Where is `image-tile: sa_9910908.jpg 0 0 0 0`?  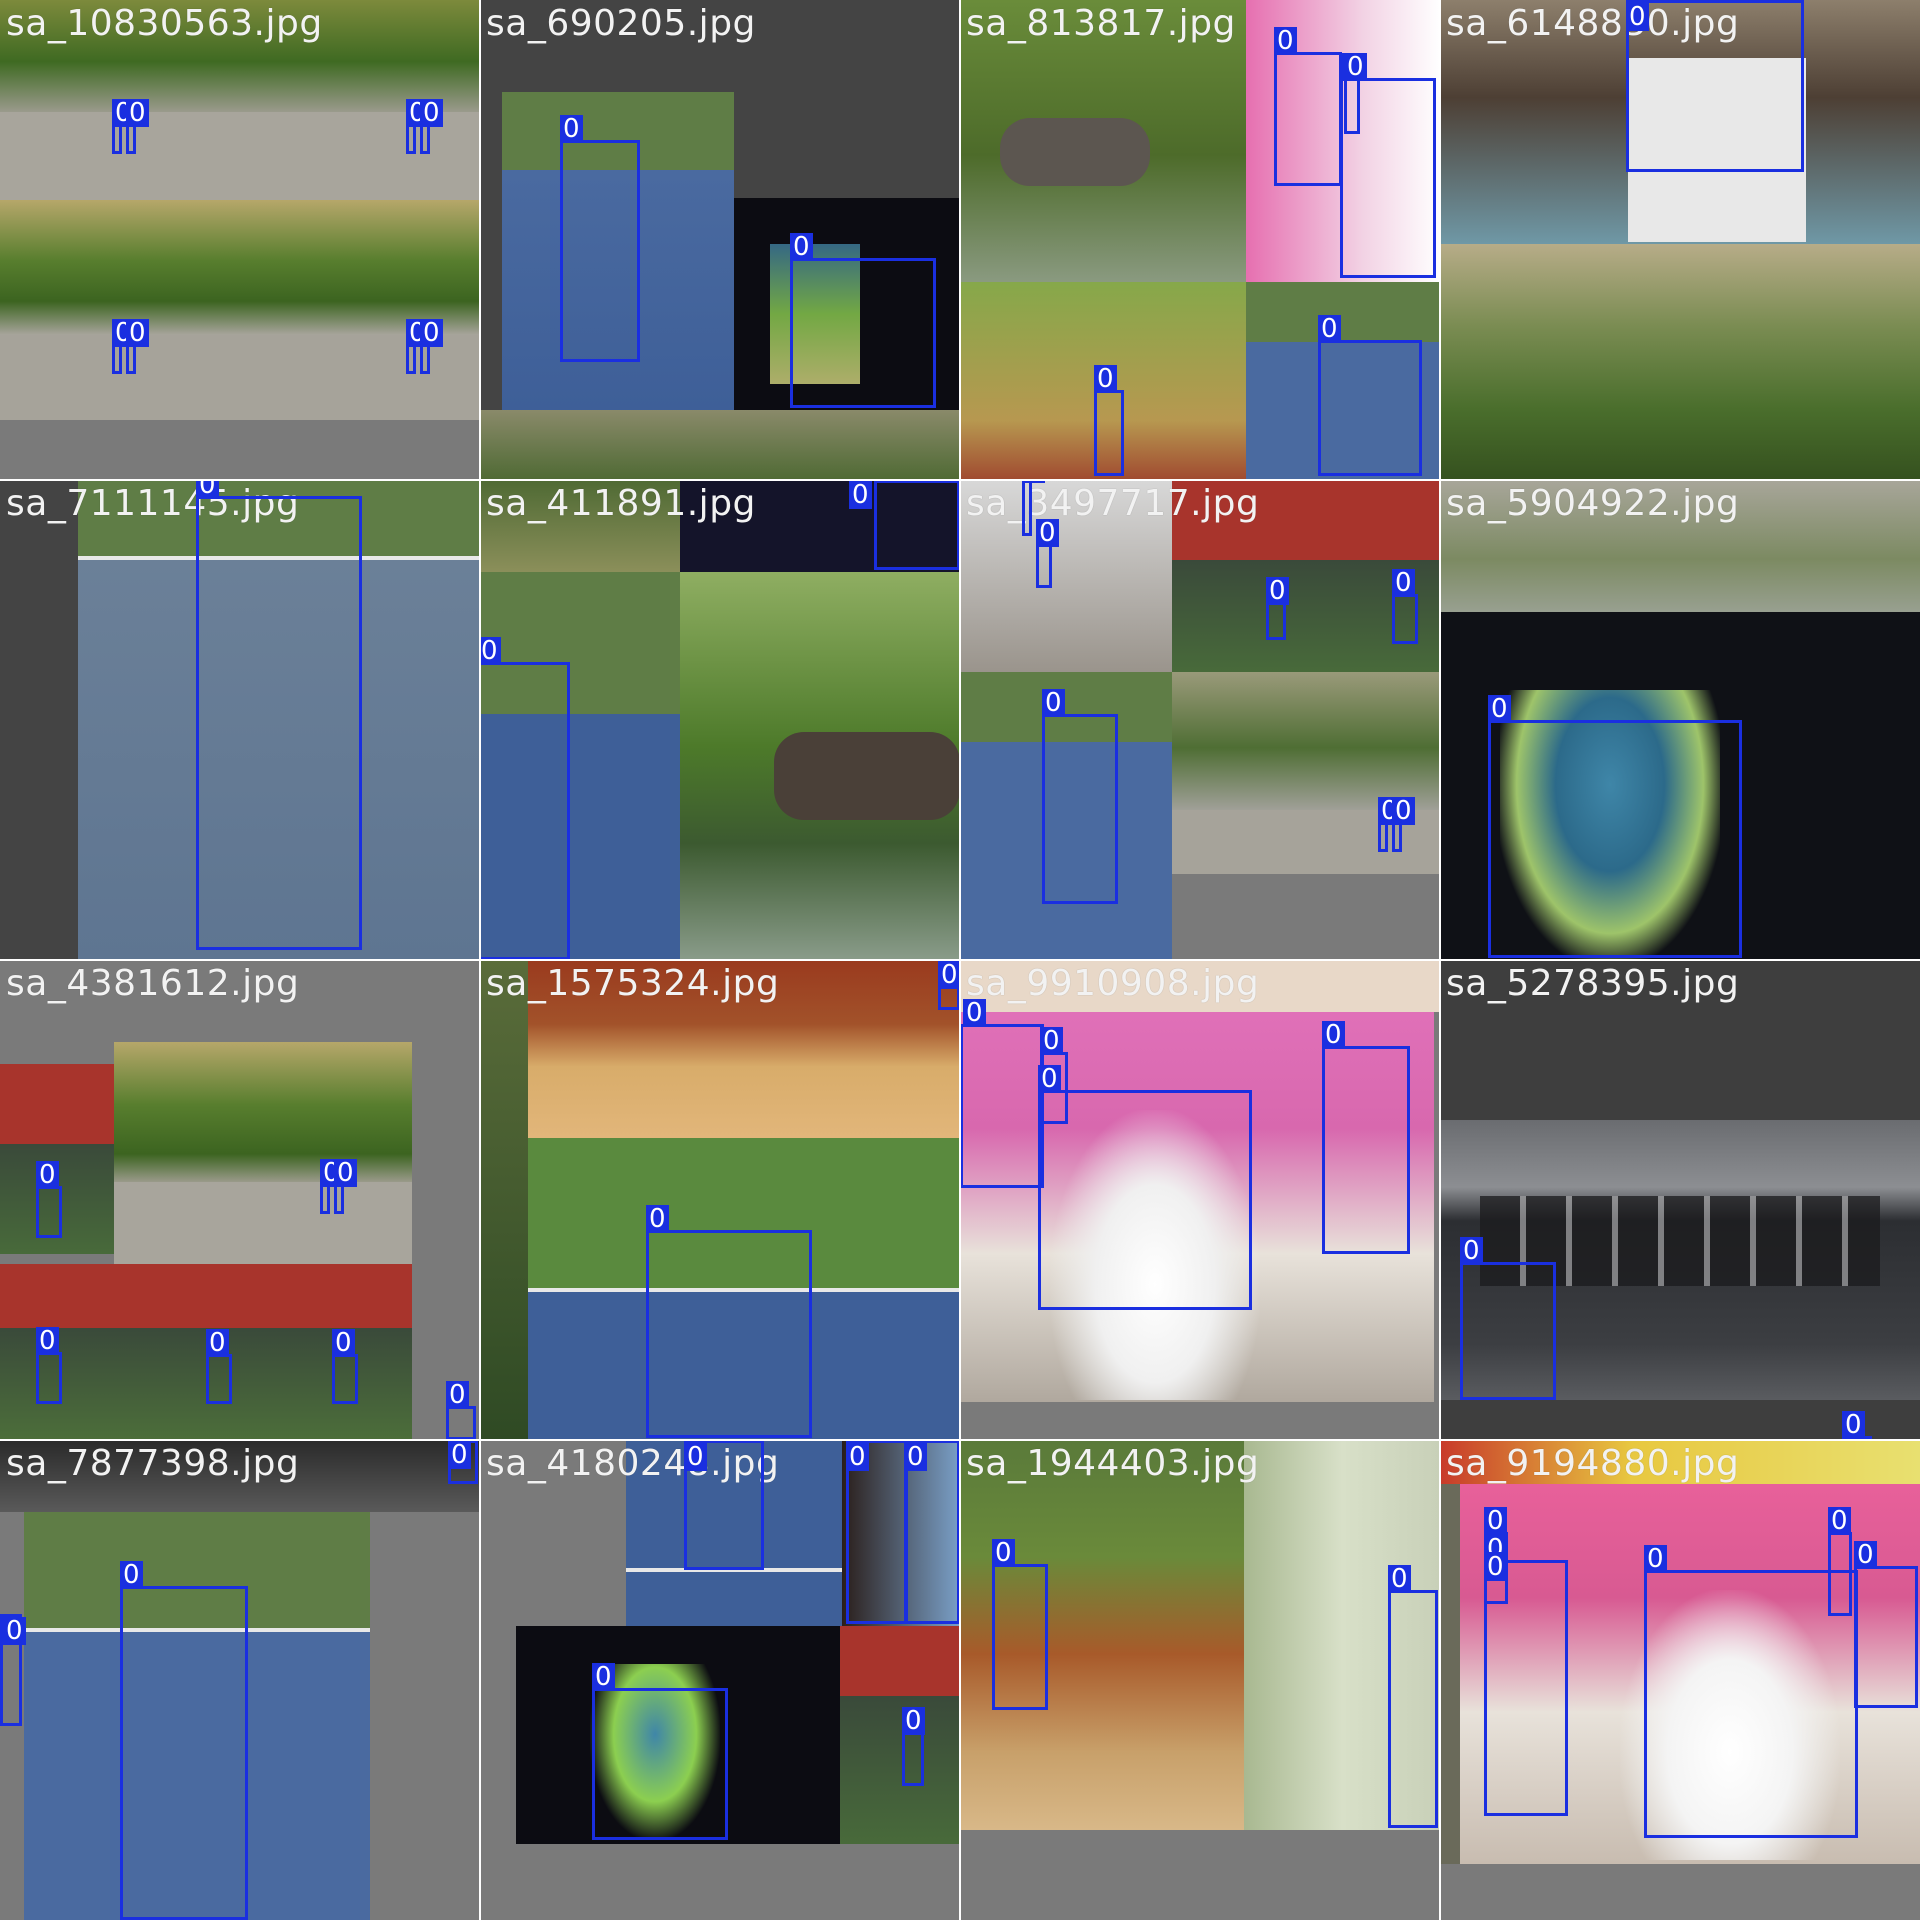 image-tile: sa_9910908.jpg 0 0 0 0 is located at coordinates (1200, 1200).